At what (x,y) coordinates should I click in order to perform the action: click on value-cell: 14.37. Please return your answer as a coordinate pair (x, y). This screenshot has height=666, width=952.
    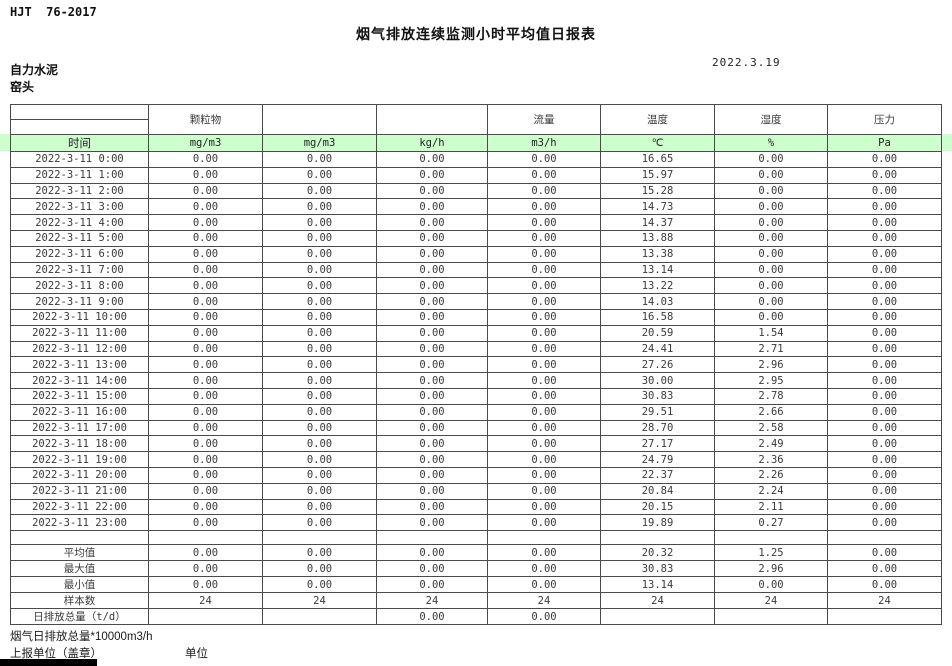
    Looking at the image, I should click on (657, 222).